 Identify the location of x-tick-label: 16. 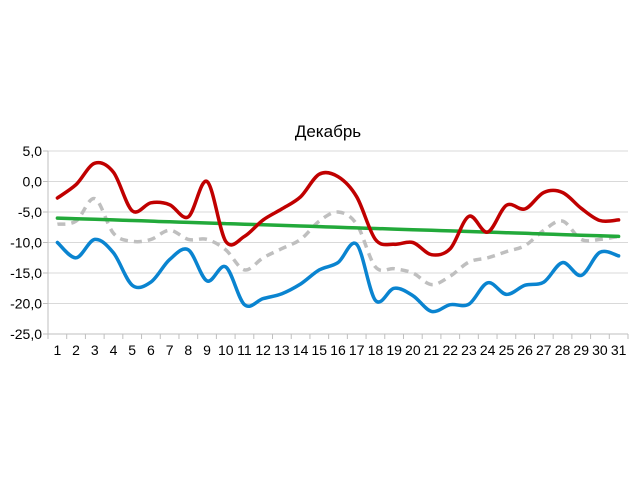
(338, 350).